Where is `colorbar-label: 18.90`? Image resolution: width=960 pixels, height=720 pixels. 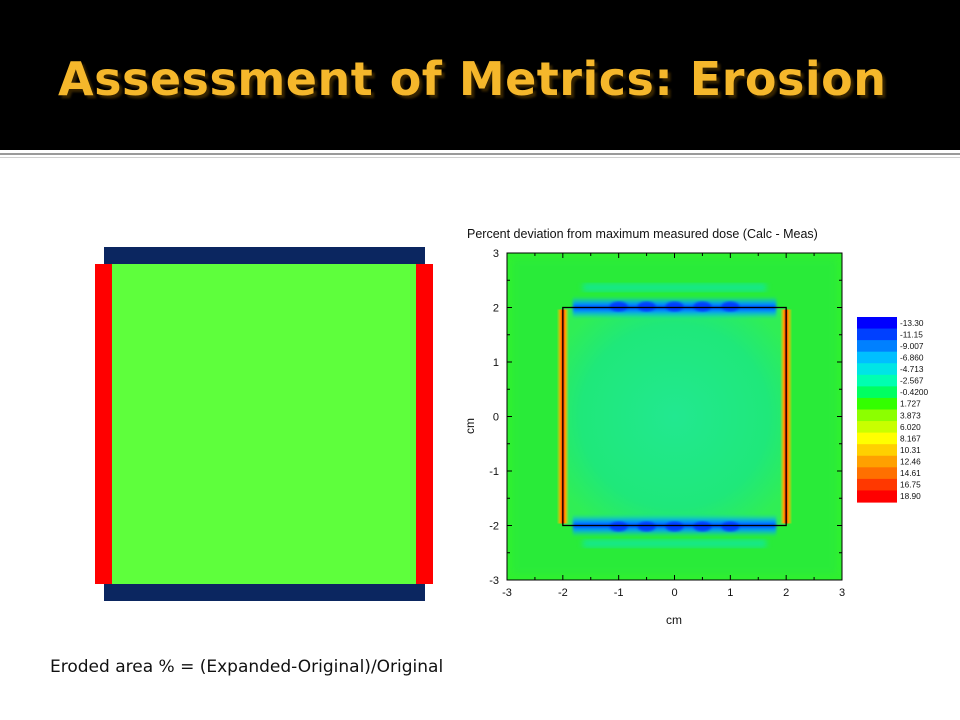 colorbar-label: 18.90 is located at coordinates (910, 496).